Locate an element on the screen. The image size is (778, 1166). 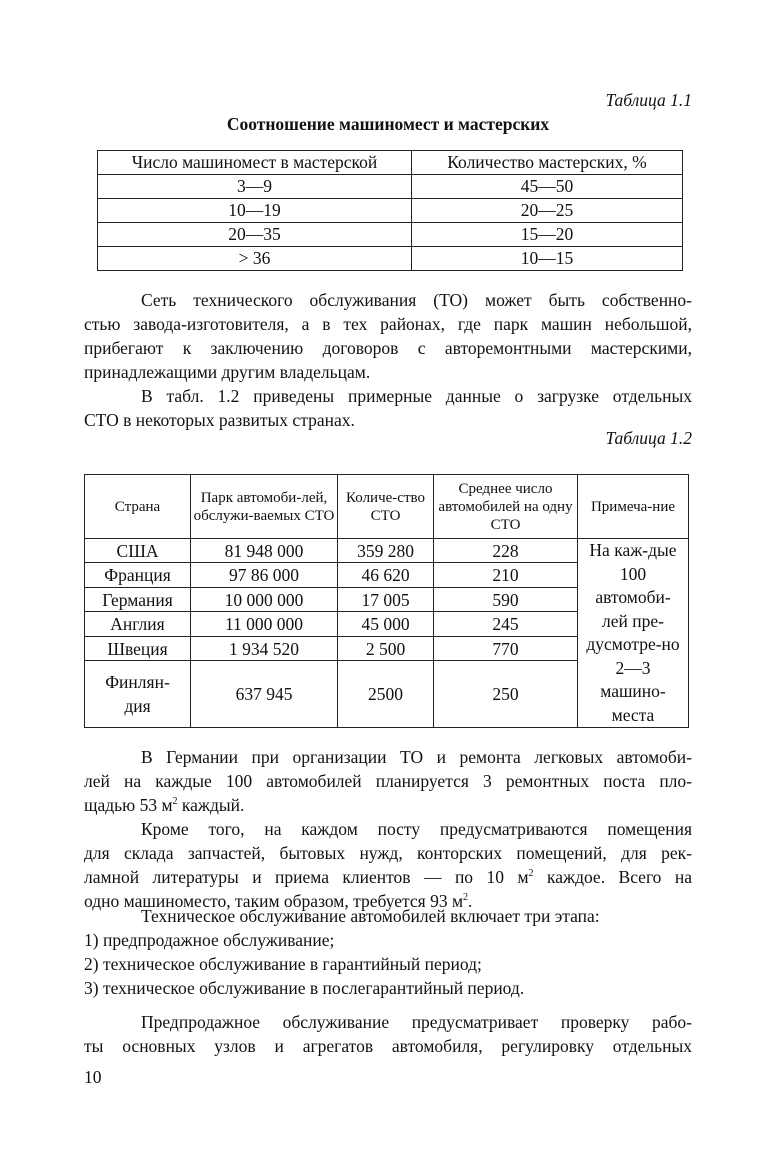
table1-header: Количество мастерских, % is located at coordinates (547, 162).